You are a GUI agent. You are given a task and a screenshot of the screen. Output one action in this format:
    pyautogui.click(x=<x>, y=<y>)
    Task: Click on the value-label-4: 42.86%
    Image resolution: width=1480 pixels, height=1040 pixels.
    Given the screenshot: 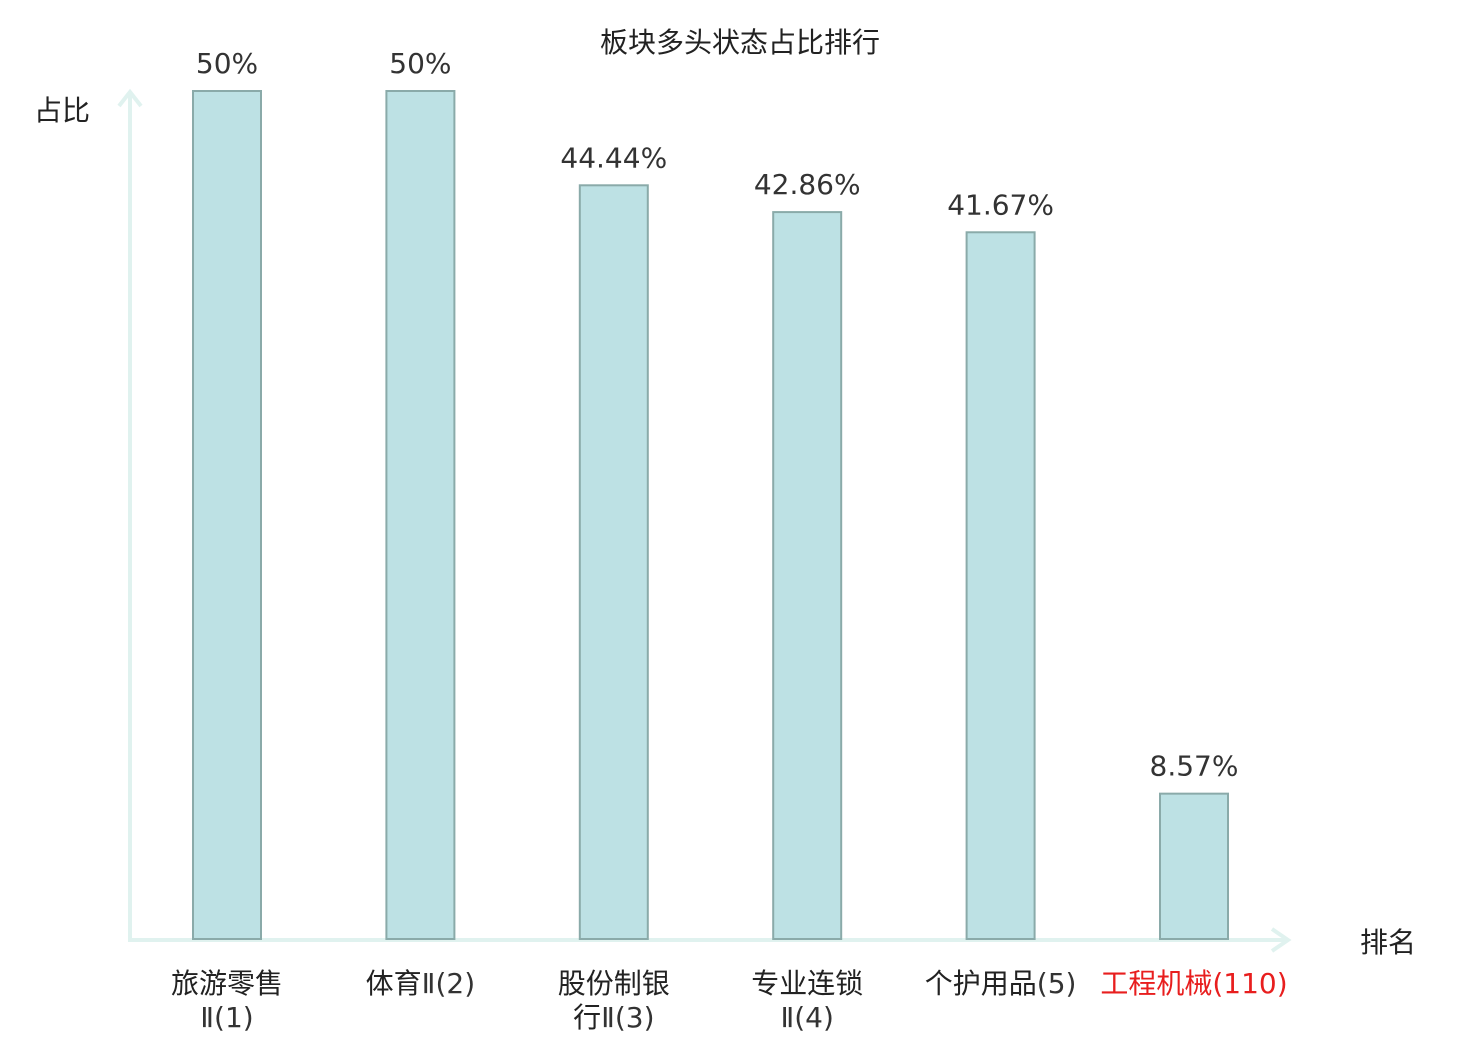 What is the action you would take?
    pyautogui.click(x=807, y=184)
    